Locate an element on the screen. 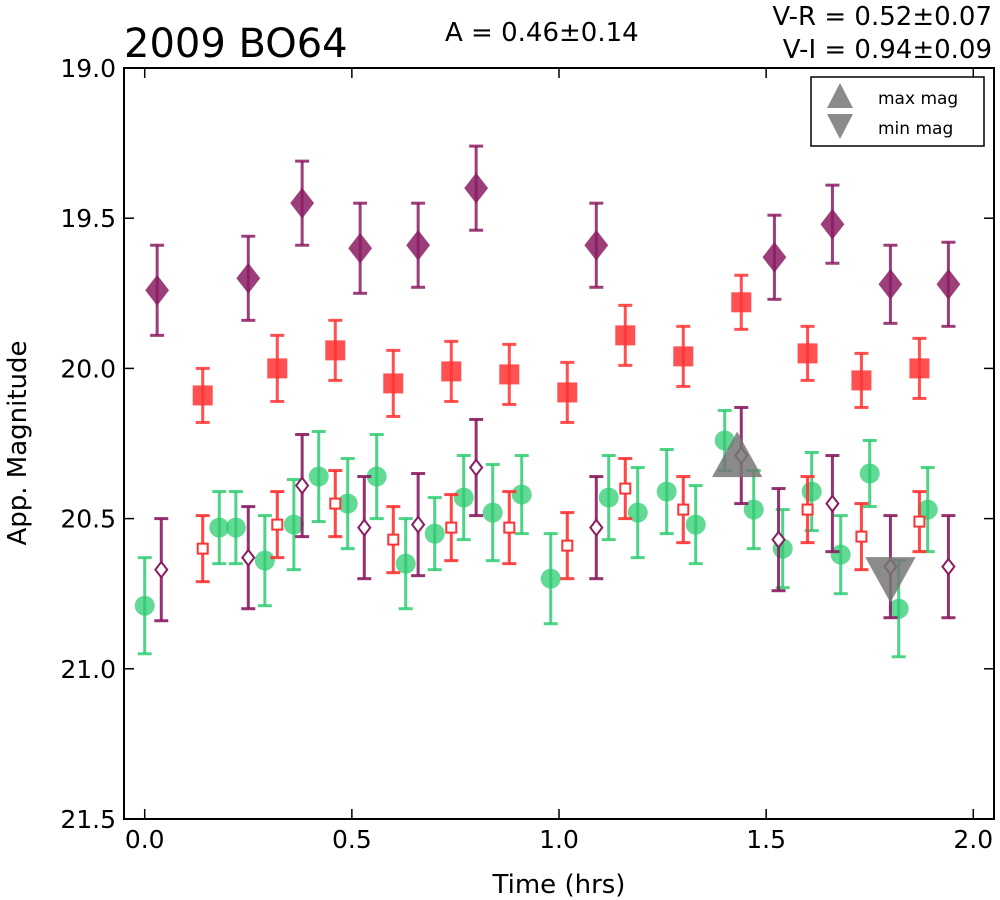 The height and width of the screenshot is (900, 1000). x-tick-label: 0.0 is located at coordinates (145, 839).